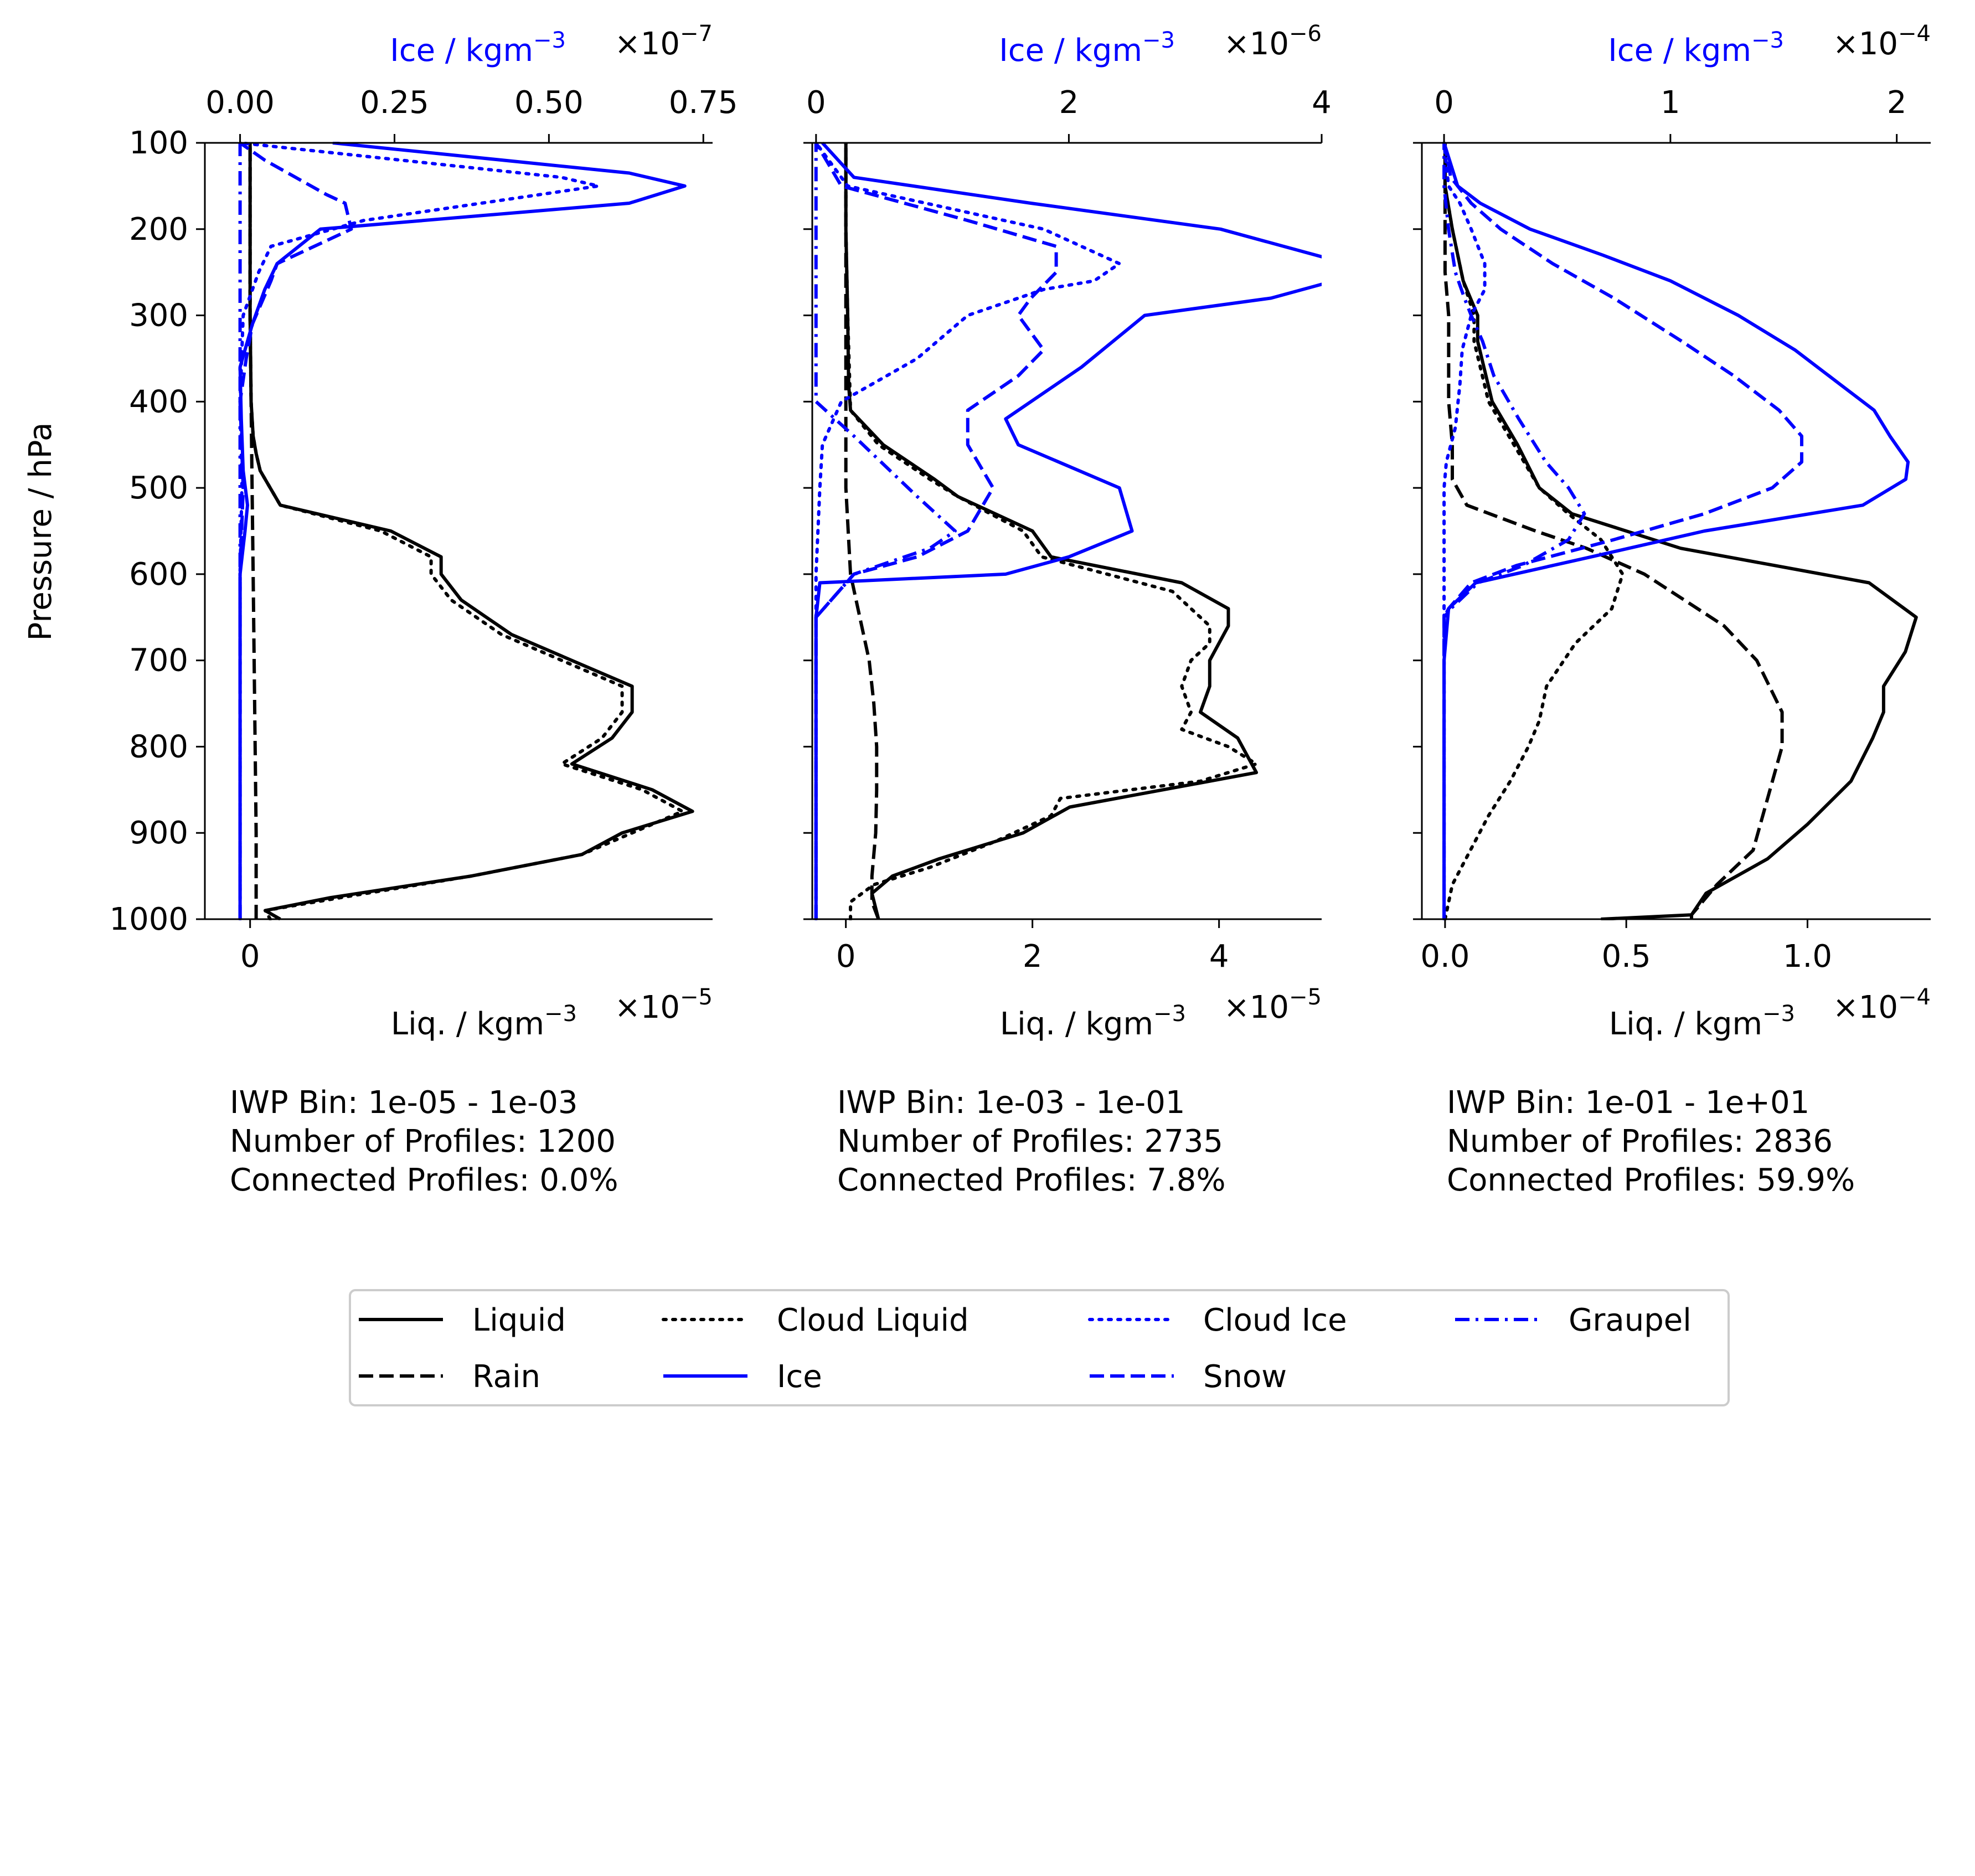 The height and width of the screenshot is (1876, 1975). Describe the element at coordinates (1626, 957) in the screenshot. I see `bottom-tick-label: 0.5` at that location.